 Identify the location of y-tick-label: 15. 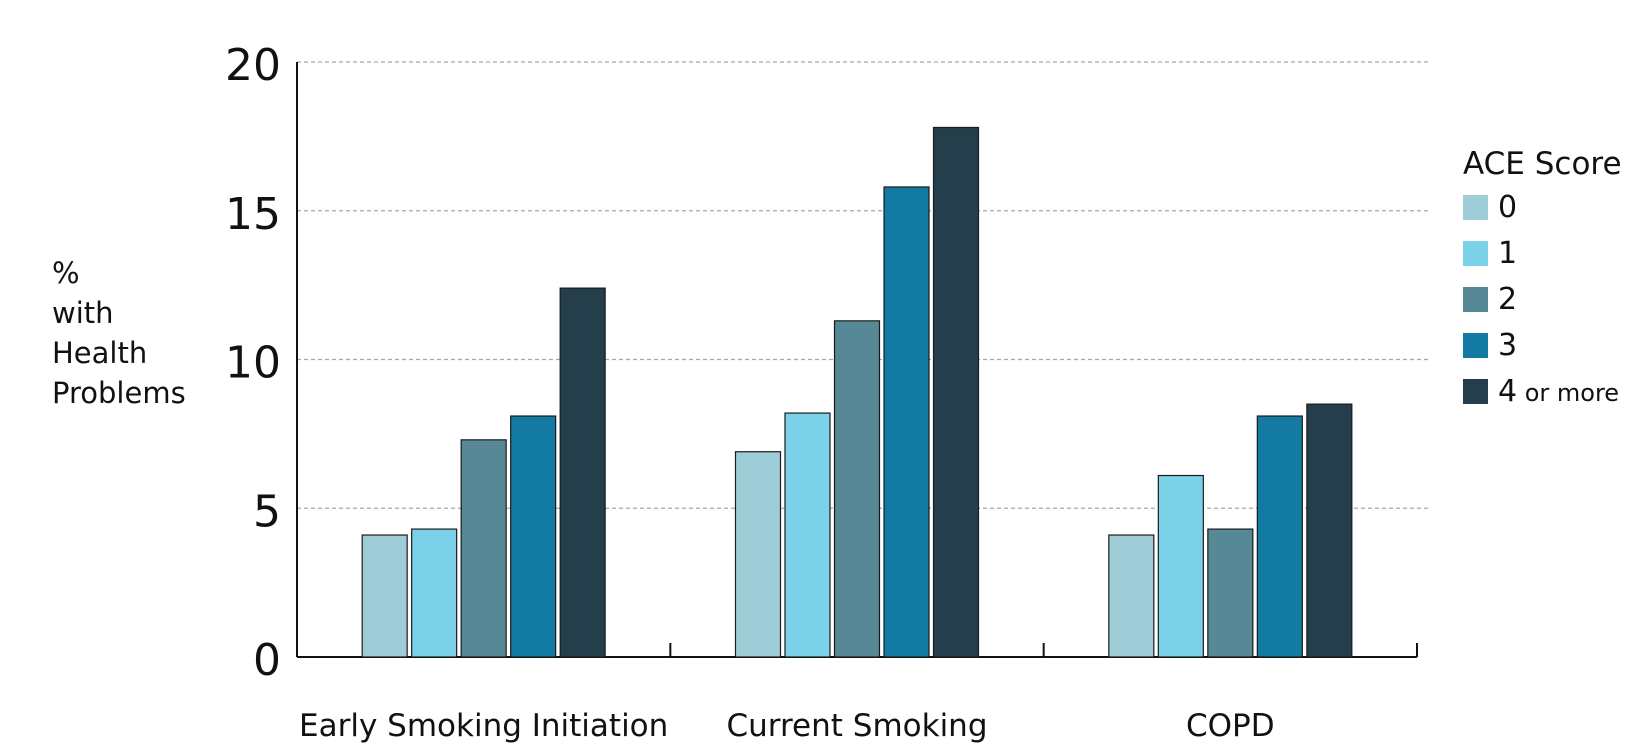
(253, 214).